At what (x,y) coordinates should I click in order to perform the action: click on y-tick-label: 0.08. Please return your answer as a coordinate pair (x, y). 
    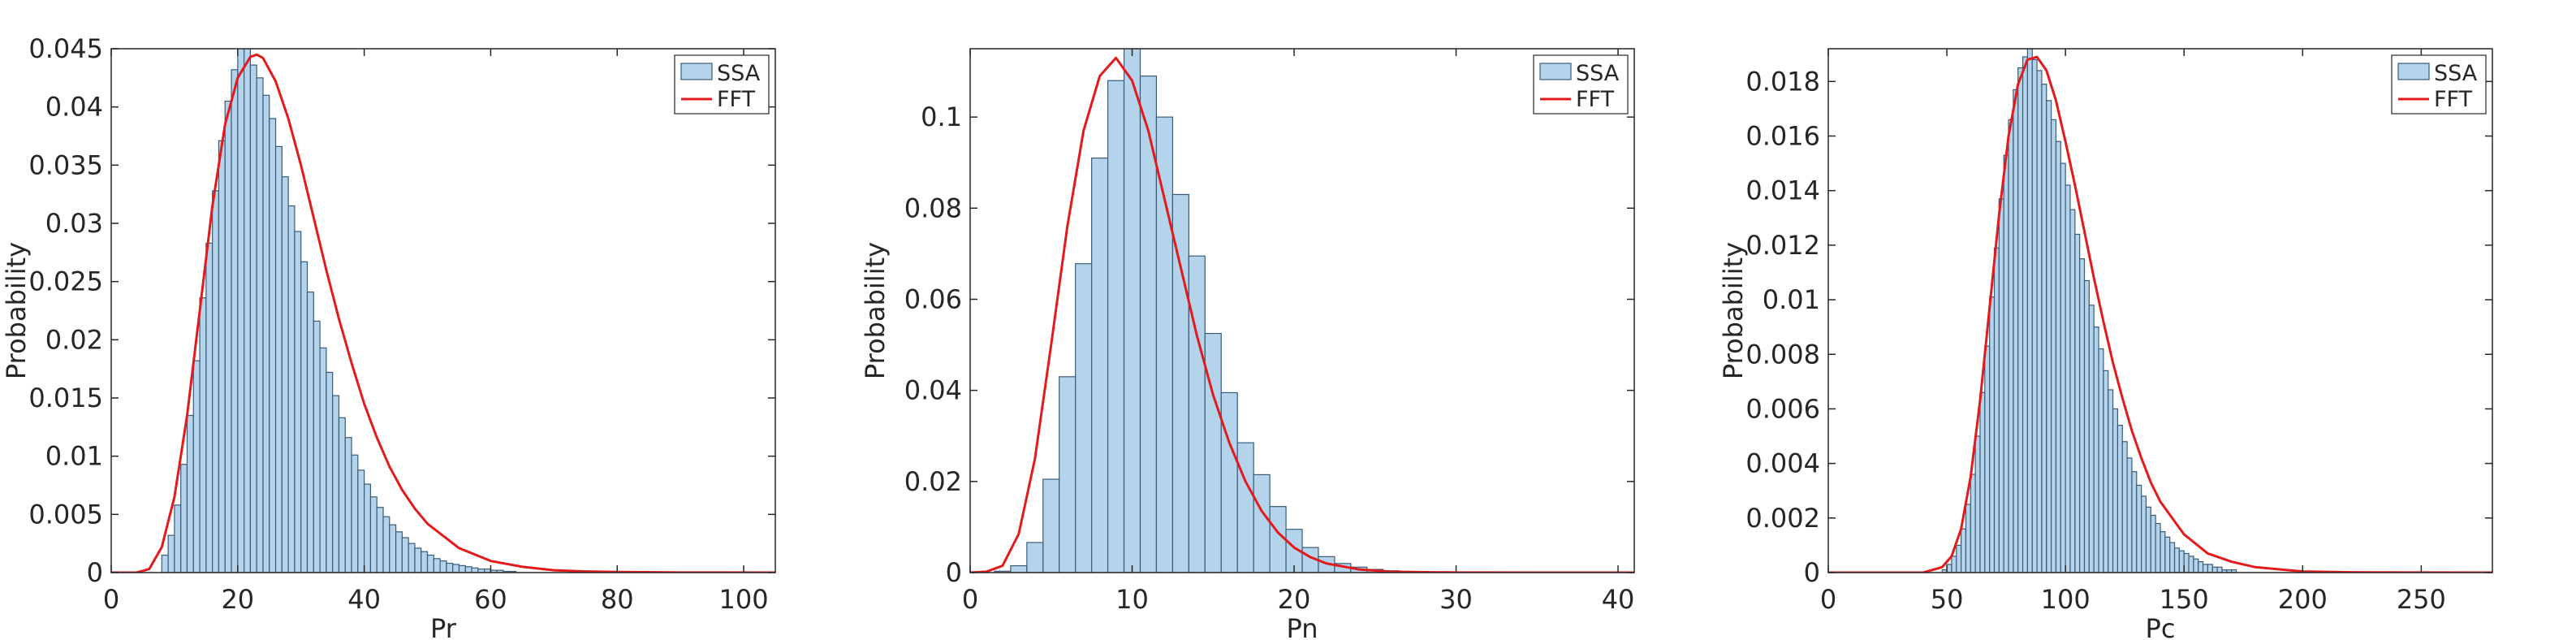
    Looking at the image, I should click on (933, 207).